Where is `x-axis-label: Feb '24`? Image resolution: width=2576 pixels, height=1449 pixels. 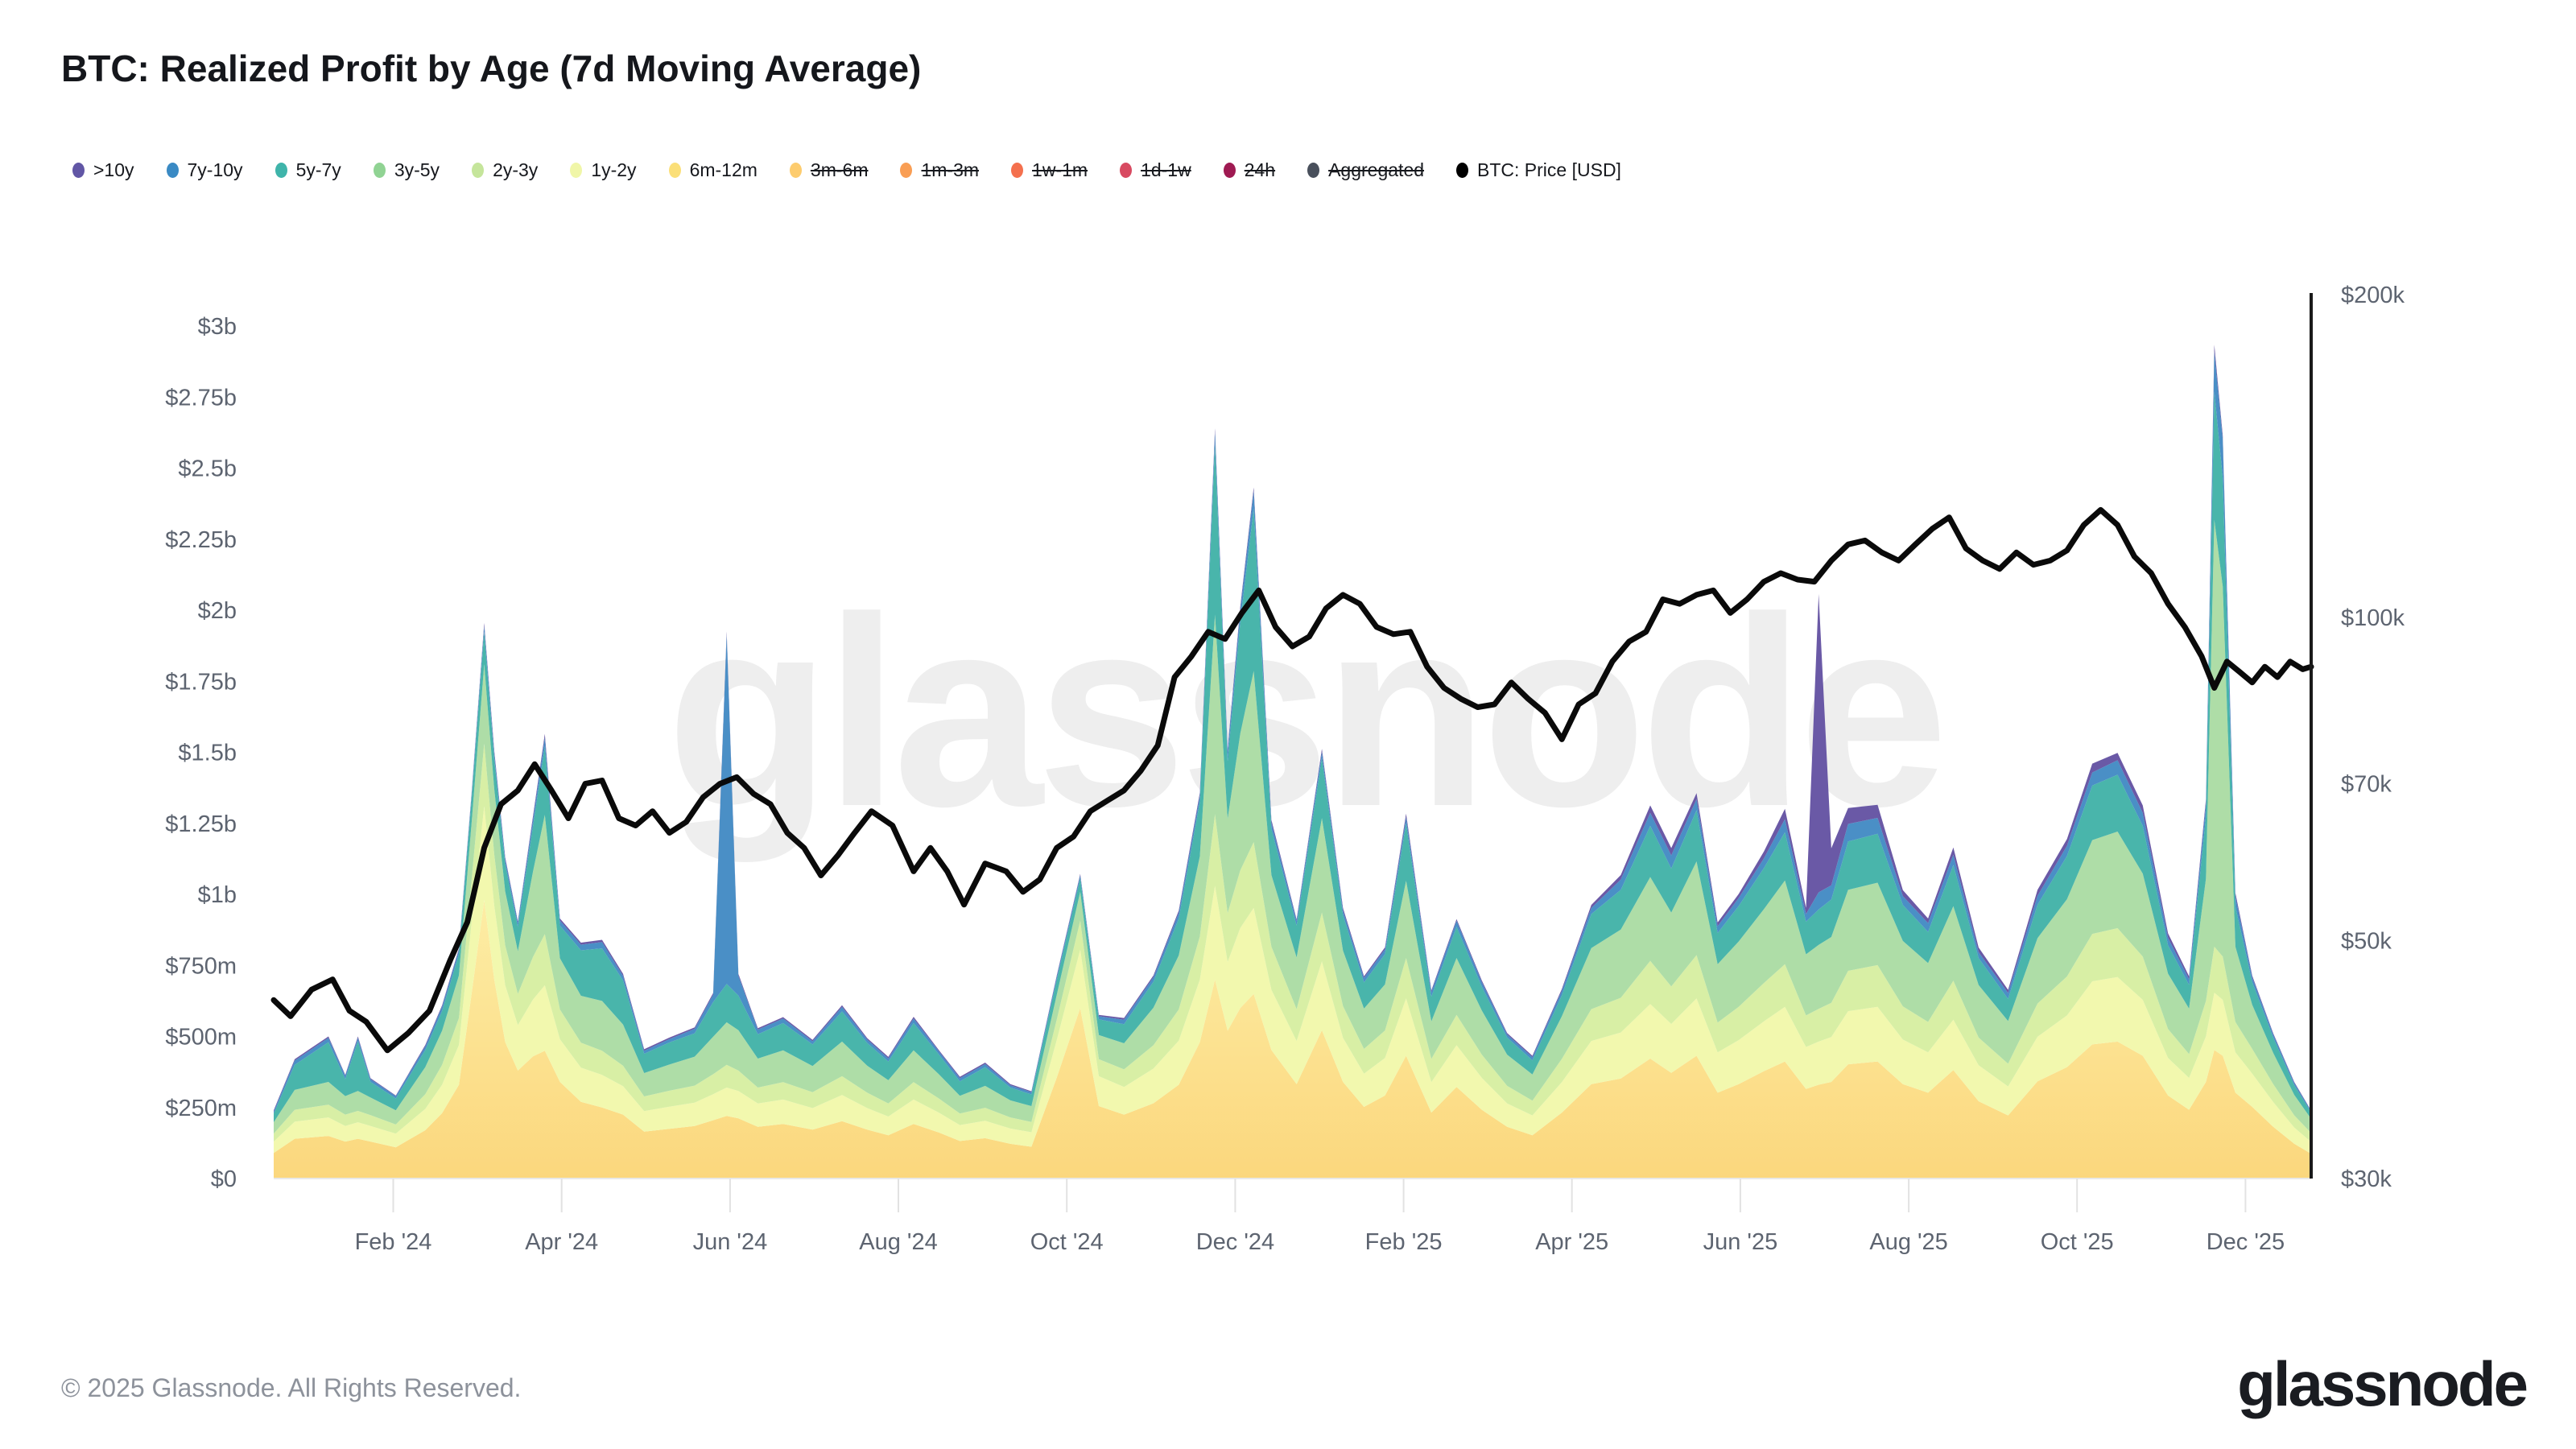 x-axis-label: Feb '24 is located at coordinates (393, 1242).